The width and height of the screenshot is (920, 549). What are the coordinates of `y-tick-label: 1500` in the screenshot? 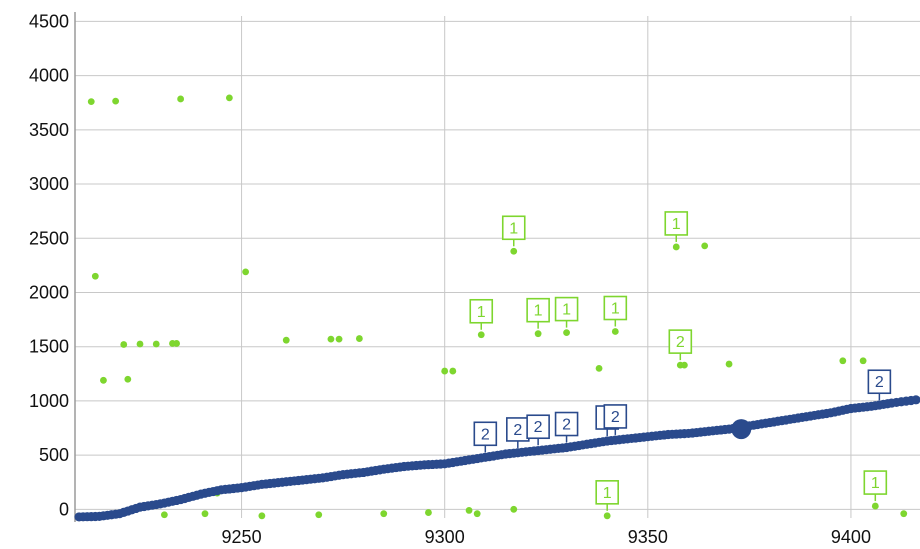 It's located at (49, 347).